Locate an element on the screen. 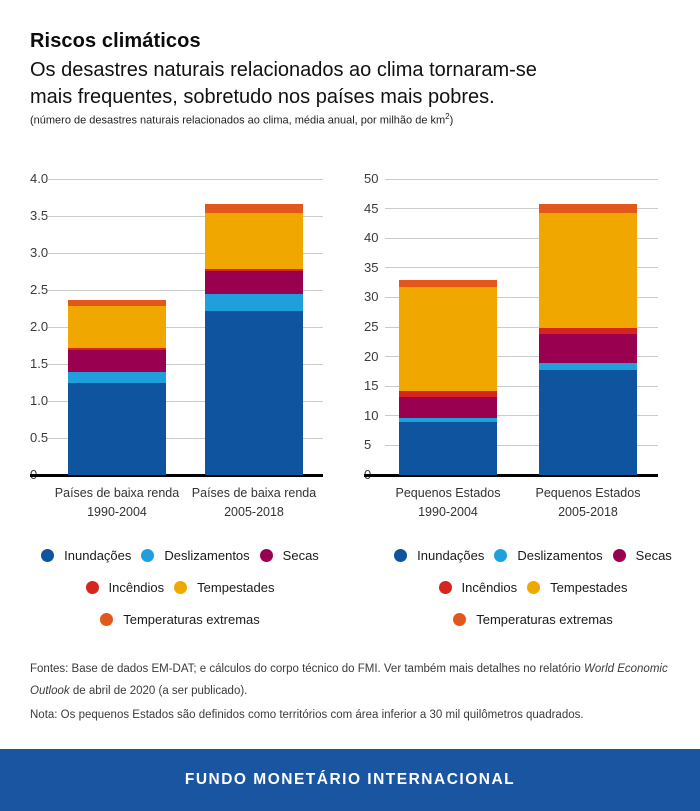  legend-row: Temperaturas extremas is located at coordinates (533, 619).